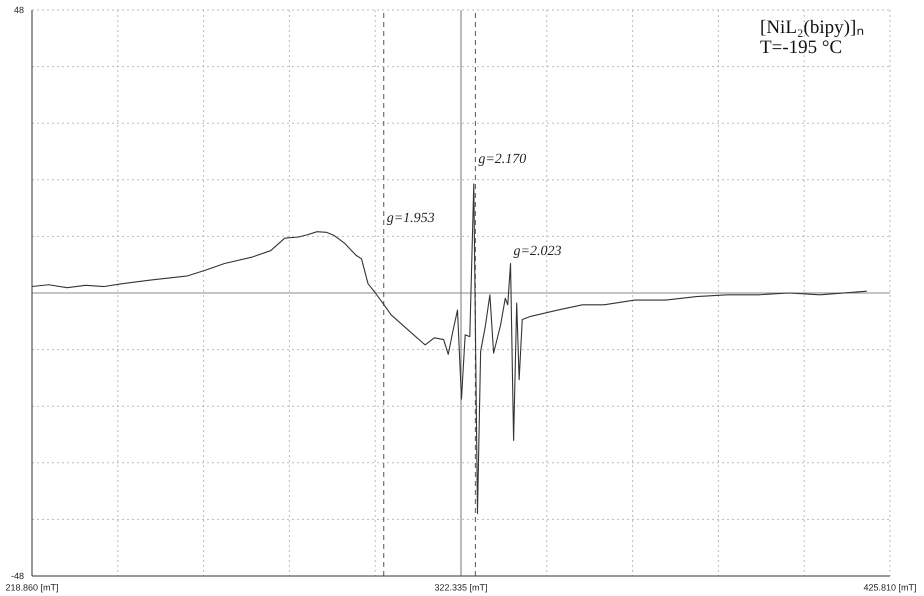  I want to click on annotation: T=-195 °C, so click(801, 47).